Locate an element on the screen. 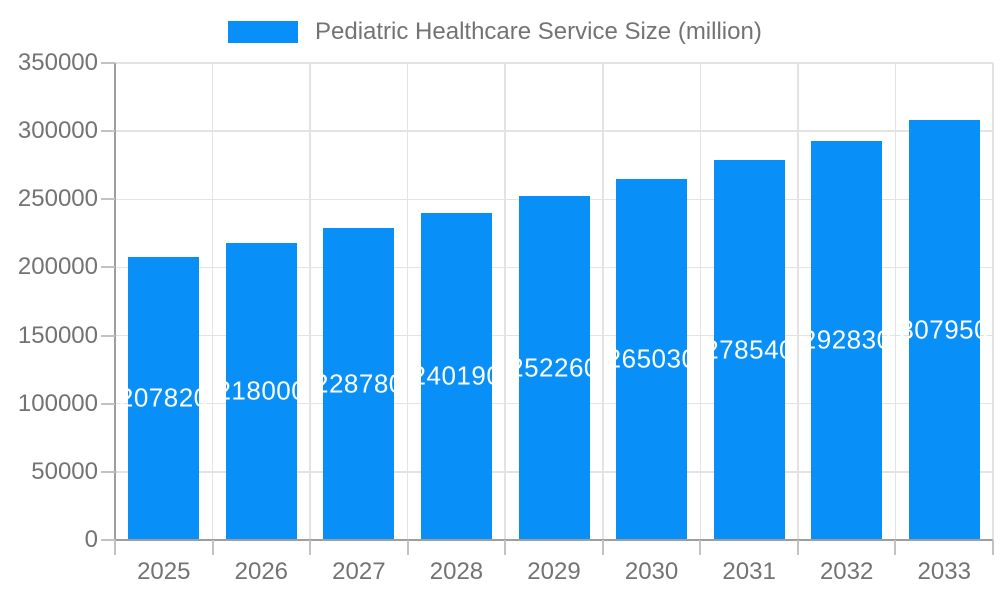 The image size is (1000, 600). bar-value-label: 240190 is located at coordinates (456, 375).